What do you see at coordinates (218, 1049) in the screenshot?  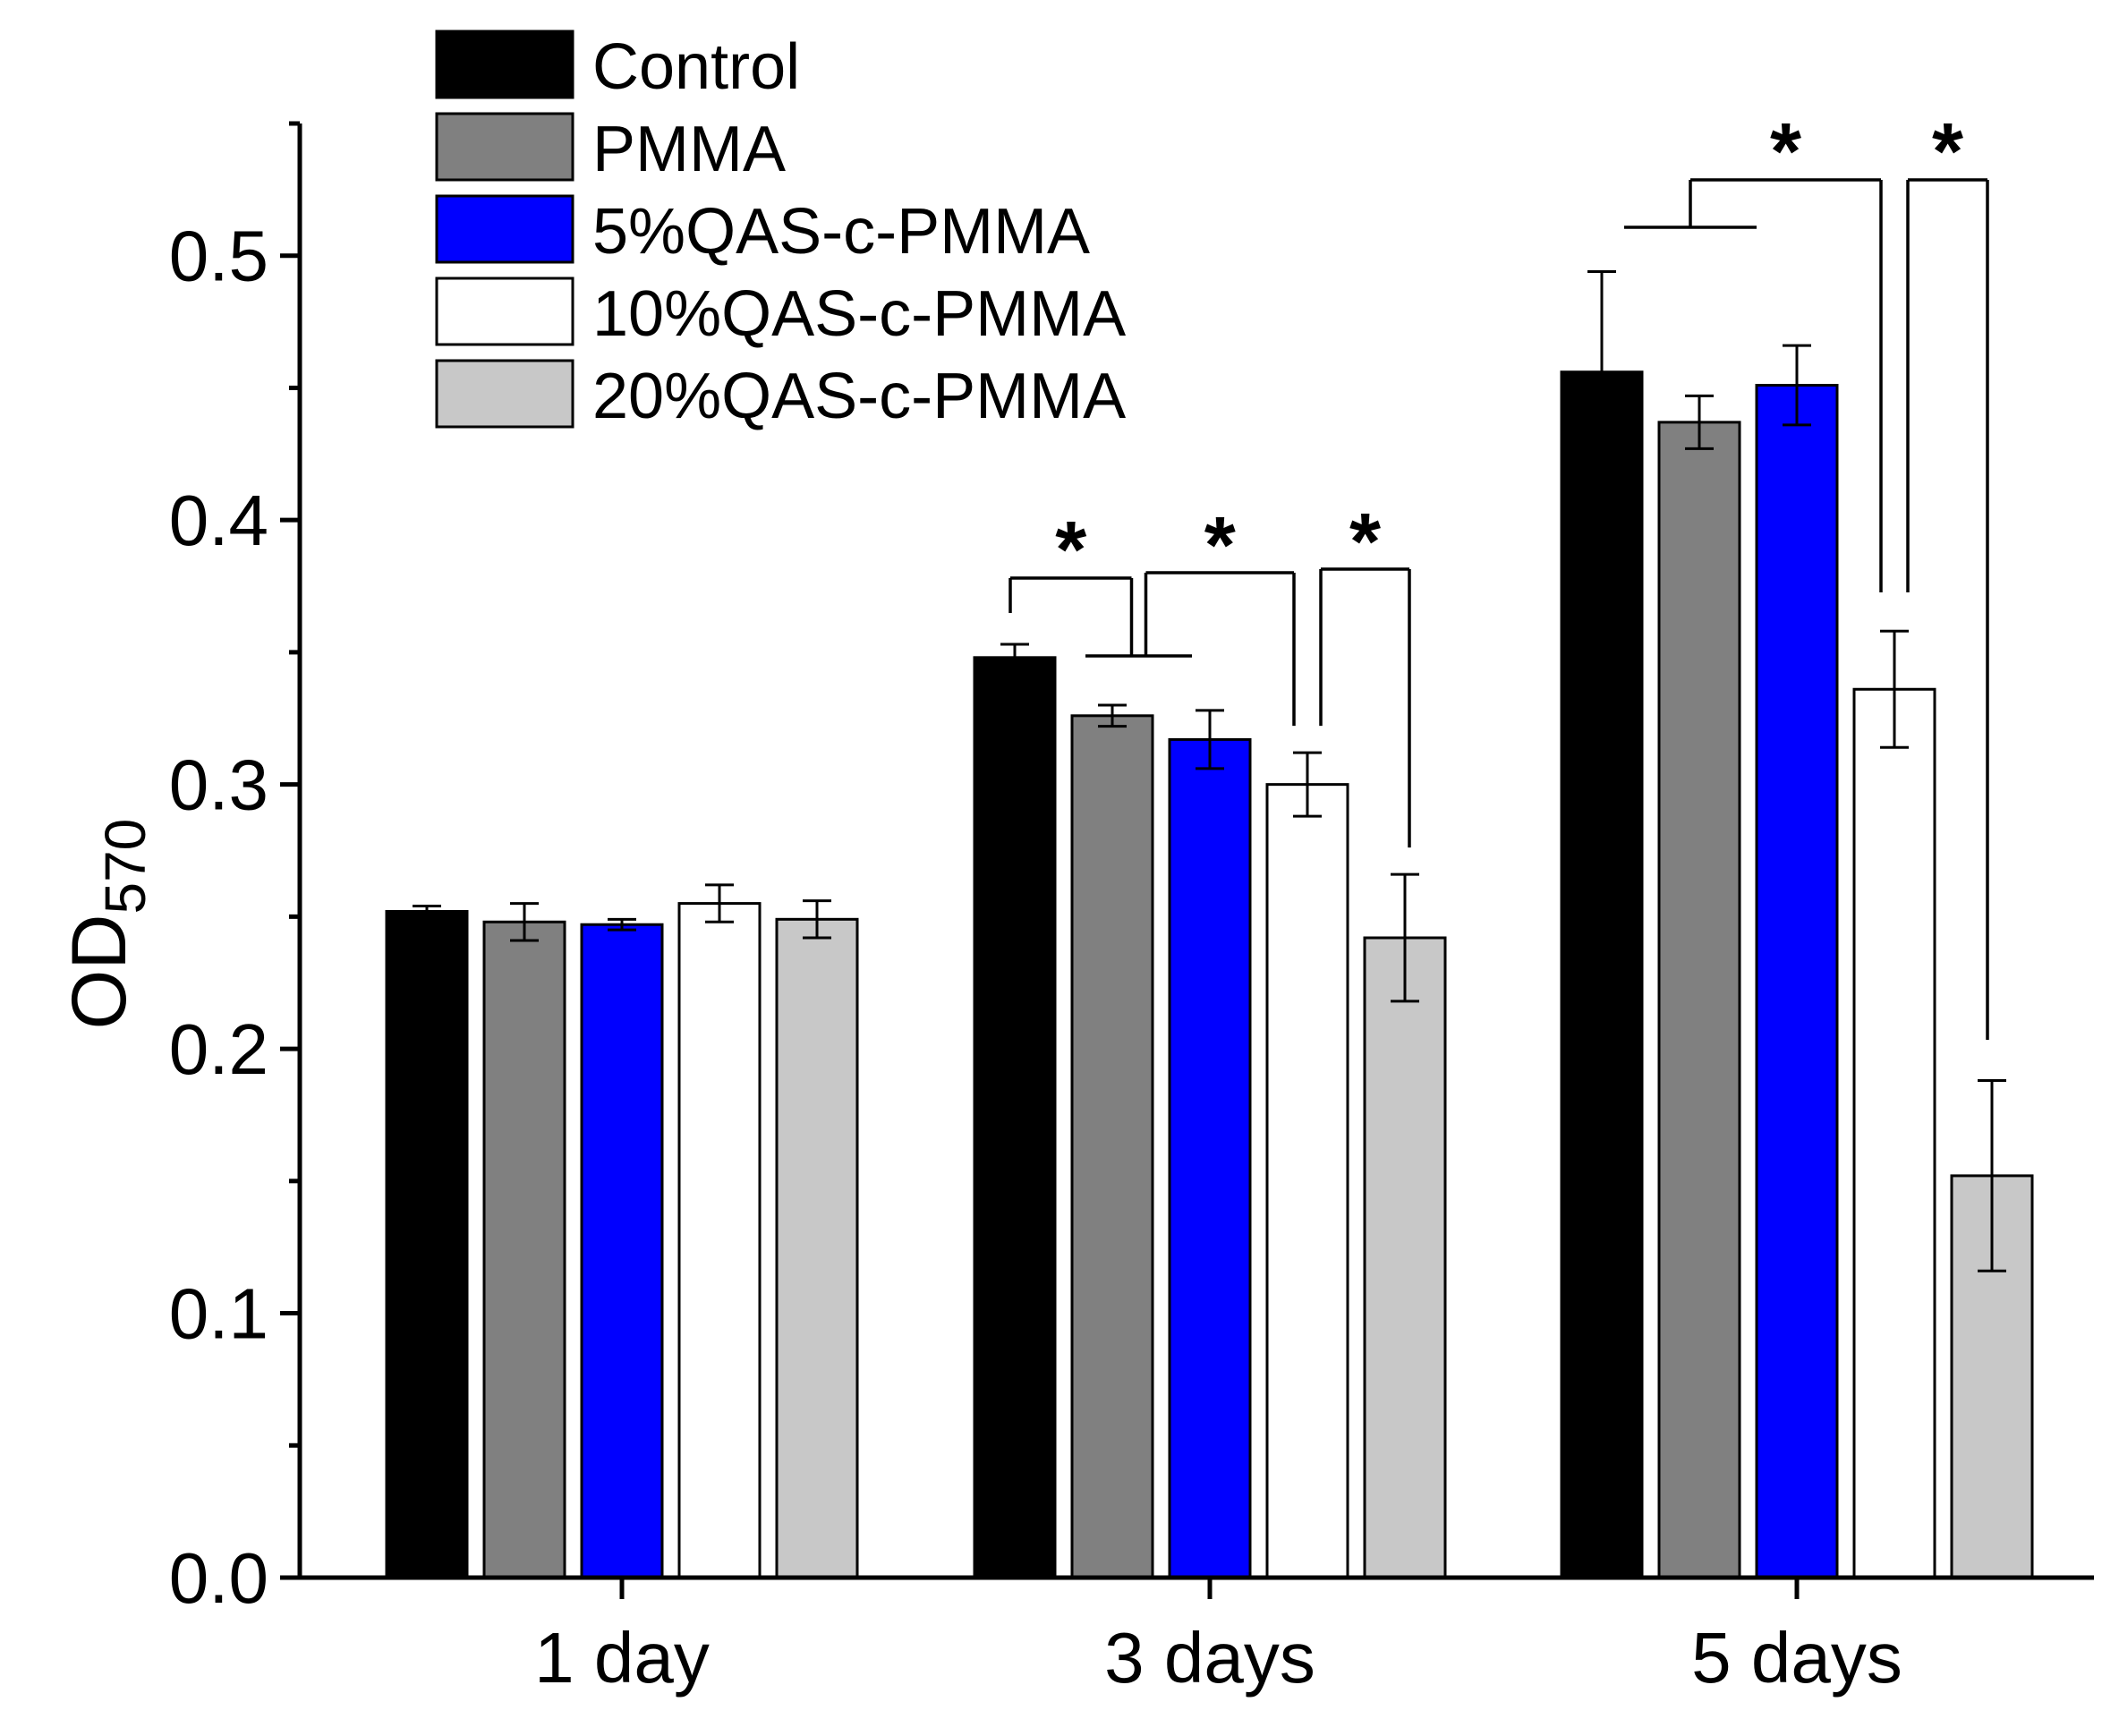 I see `y-tick-label: 0.2` at bounding box center [218, 1049].